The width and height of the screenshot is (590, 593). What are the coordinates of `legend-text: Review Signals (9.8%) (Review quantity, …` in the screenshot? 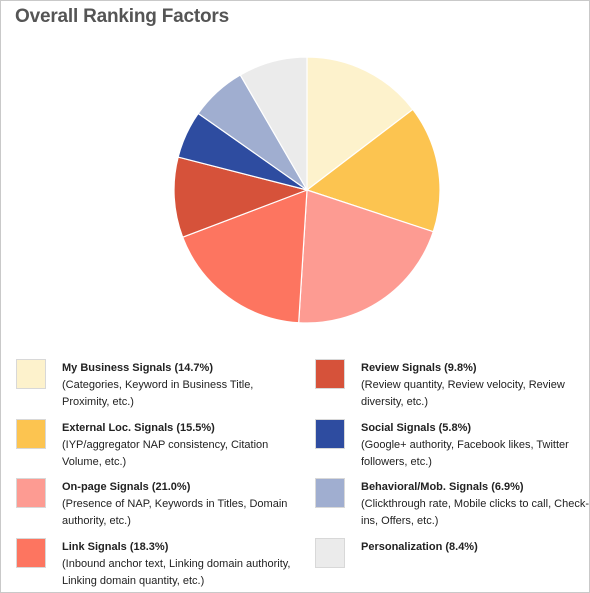 It's located at (475, 385).